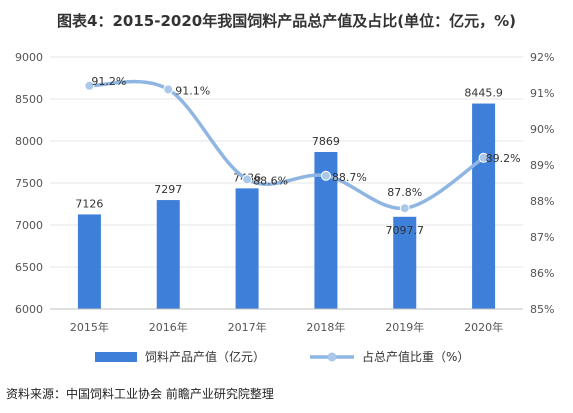 This screenshot has height=413, width=573. What do you see at coordinates (29, 99) in the screenshot?
I see `y-left-tick-label: 8500` at bounding box center [29, 99].